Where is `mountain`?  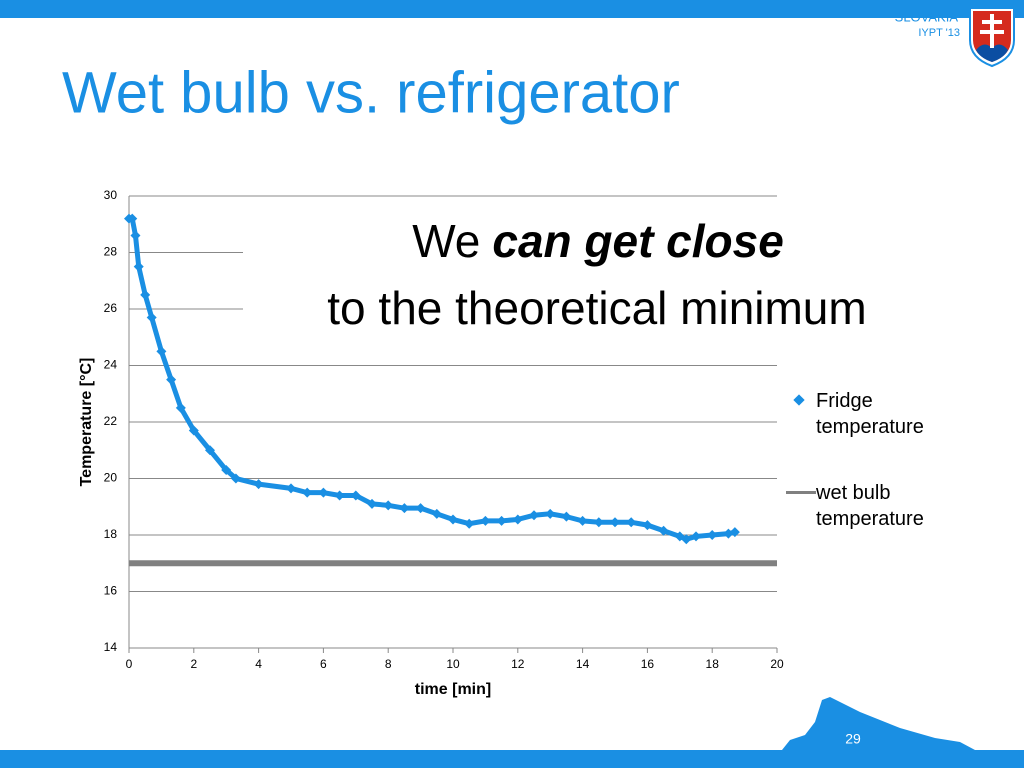 mountain is located at coordinates (878, 723).